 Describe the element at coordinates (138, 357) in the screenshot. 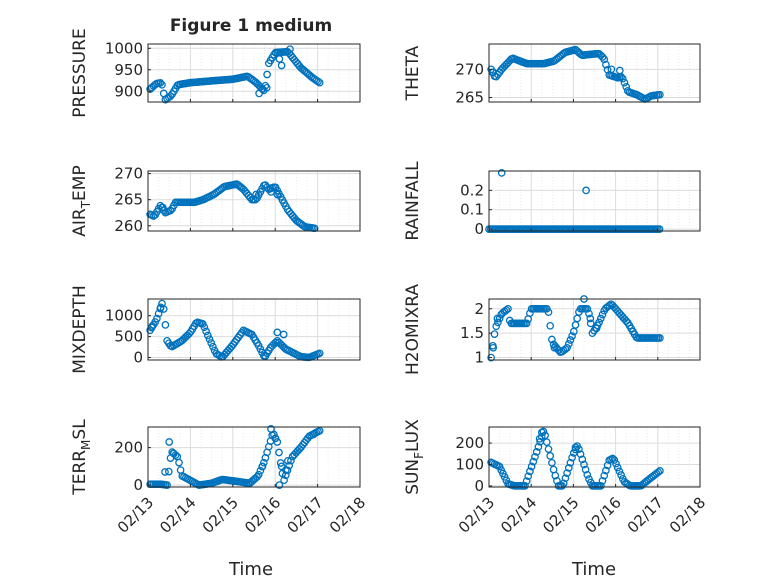

I see `y-tick-label: 0` at that location.